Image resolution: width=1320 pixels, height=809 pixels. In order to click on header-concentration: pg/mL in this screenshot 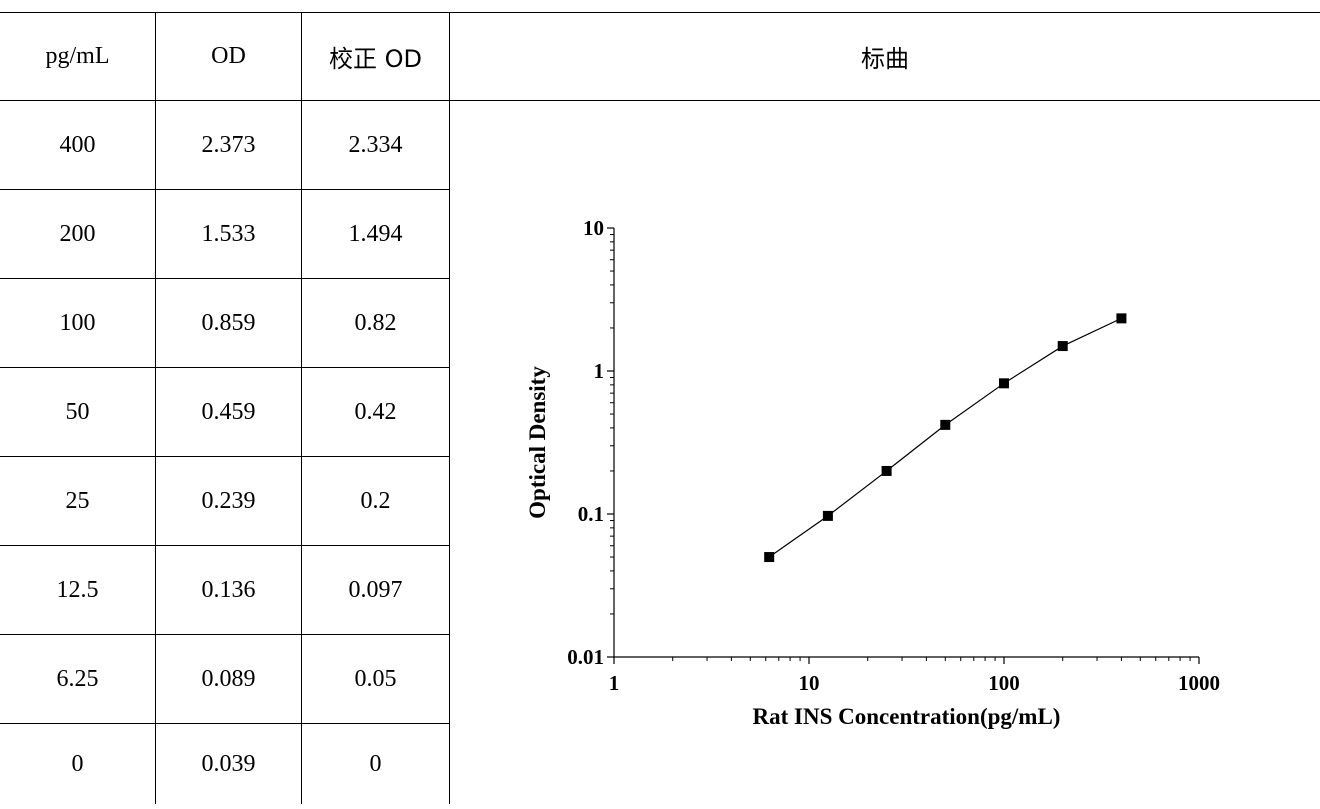, I will do `click(77, 56)`.